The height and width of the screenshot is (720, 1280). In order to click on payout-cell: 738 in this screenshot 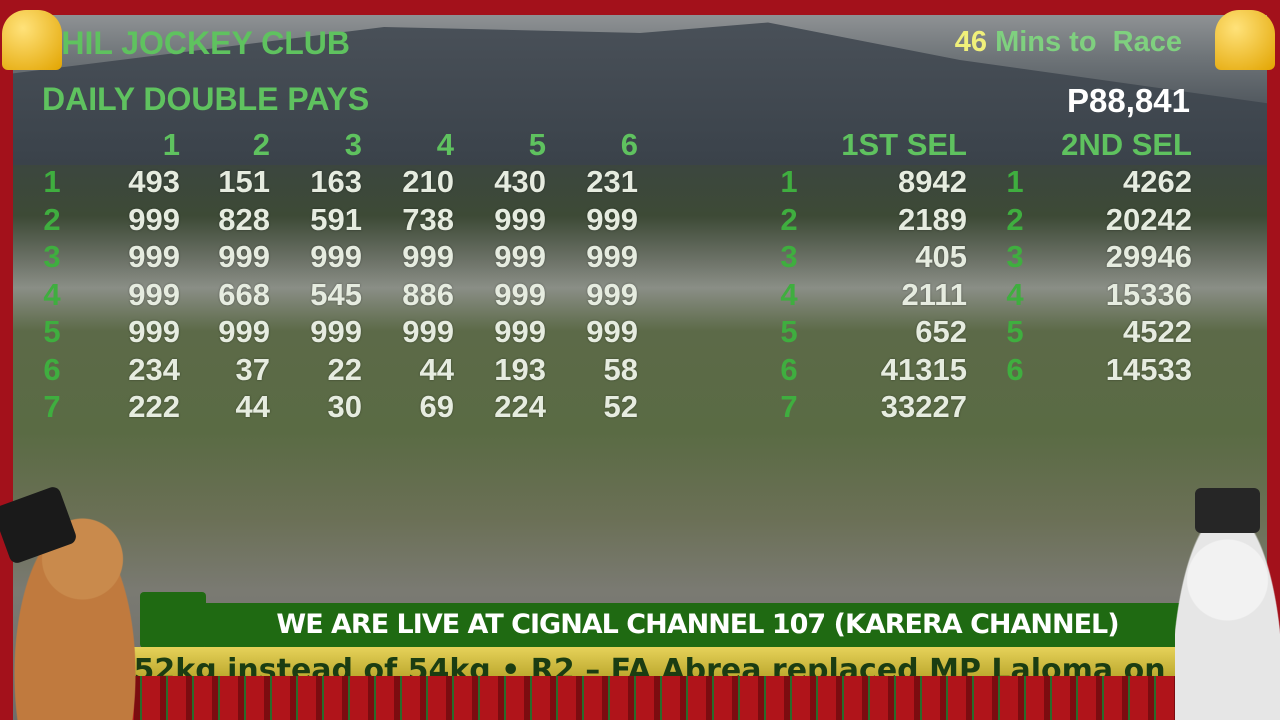, I will do `click(428, 219)`.